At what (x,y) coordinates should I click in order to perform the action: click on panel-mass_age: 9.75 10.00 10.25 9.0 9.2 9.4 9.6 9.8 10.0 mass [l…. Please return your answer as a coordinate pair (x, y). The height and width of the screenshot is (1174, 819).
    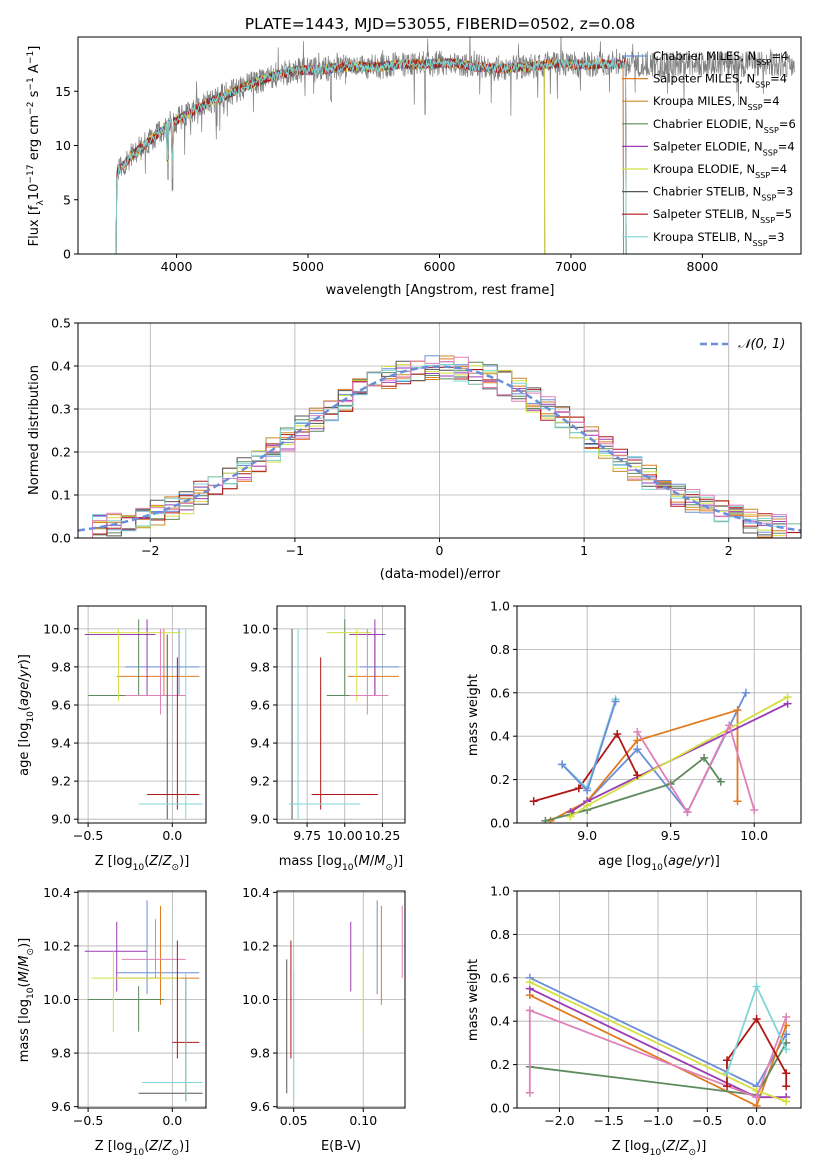
    Looking at the image, I should click on (324, 739).